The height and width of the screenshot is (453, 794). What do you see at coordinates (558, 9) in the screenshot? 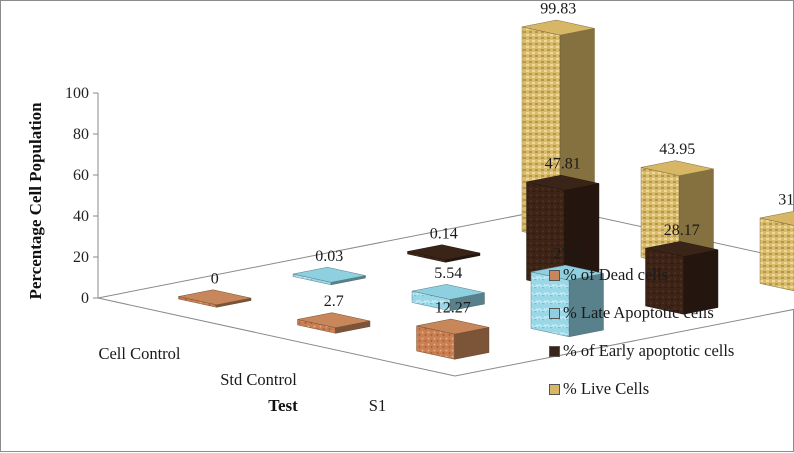
I see `data-label: 99.83` at bounding box center [558, 9].